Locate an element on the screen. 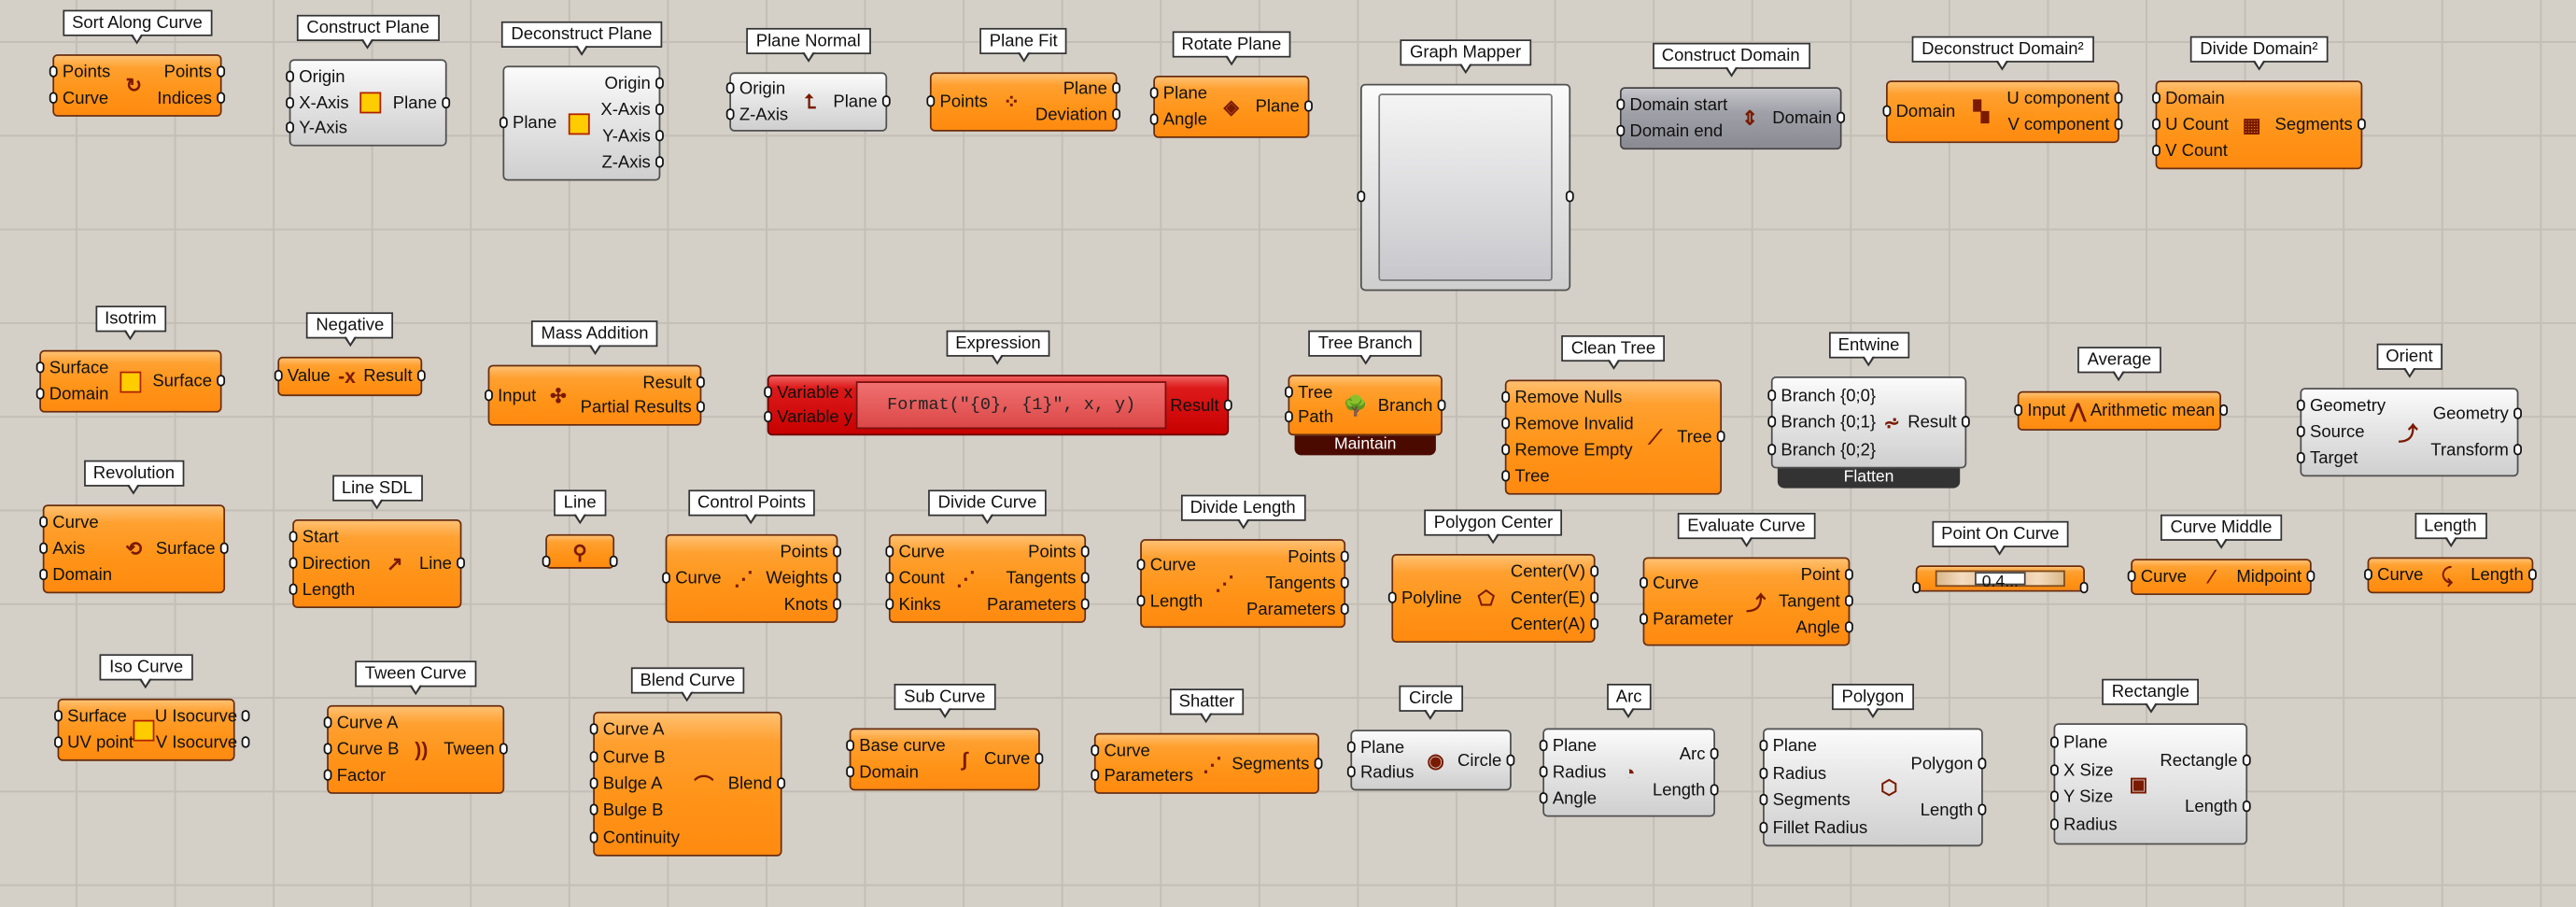 The width and height of the screenshot is (2576, 907). output-param: Center(A) is located at coordinates (1555, 624).